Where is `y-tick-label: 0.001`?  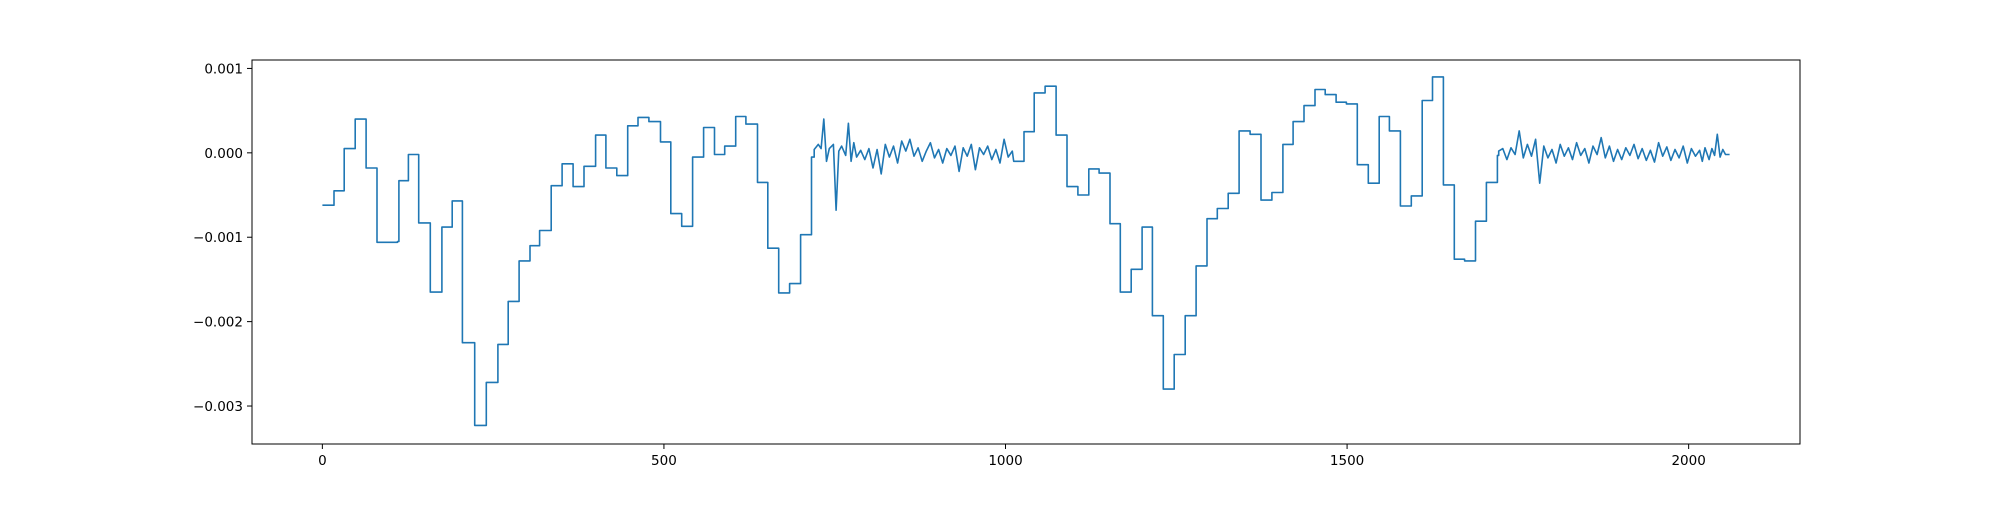
y-tick-label: 0.001 is located at coordinates (223, 69).